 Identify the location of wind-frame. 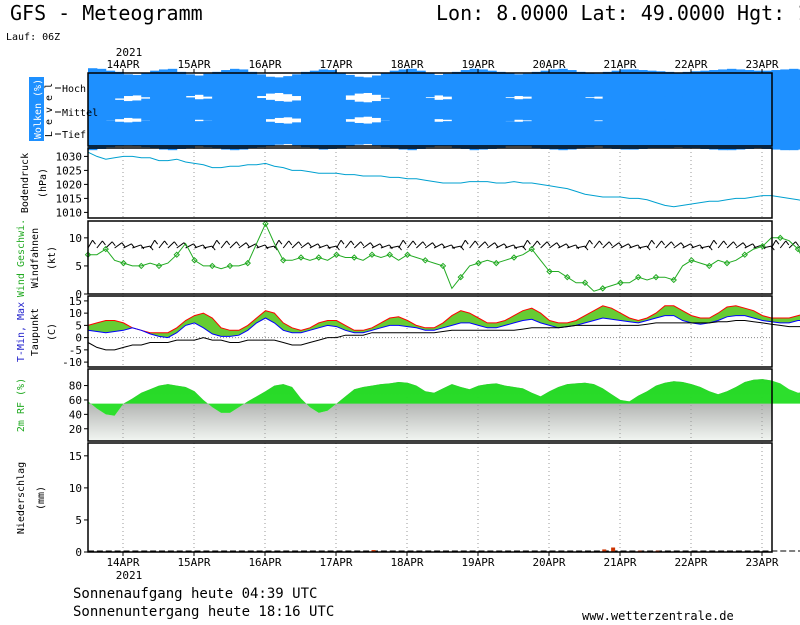
(430, 257).